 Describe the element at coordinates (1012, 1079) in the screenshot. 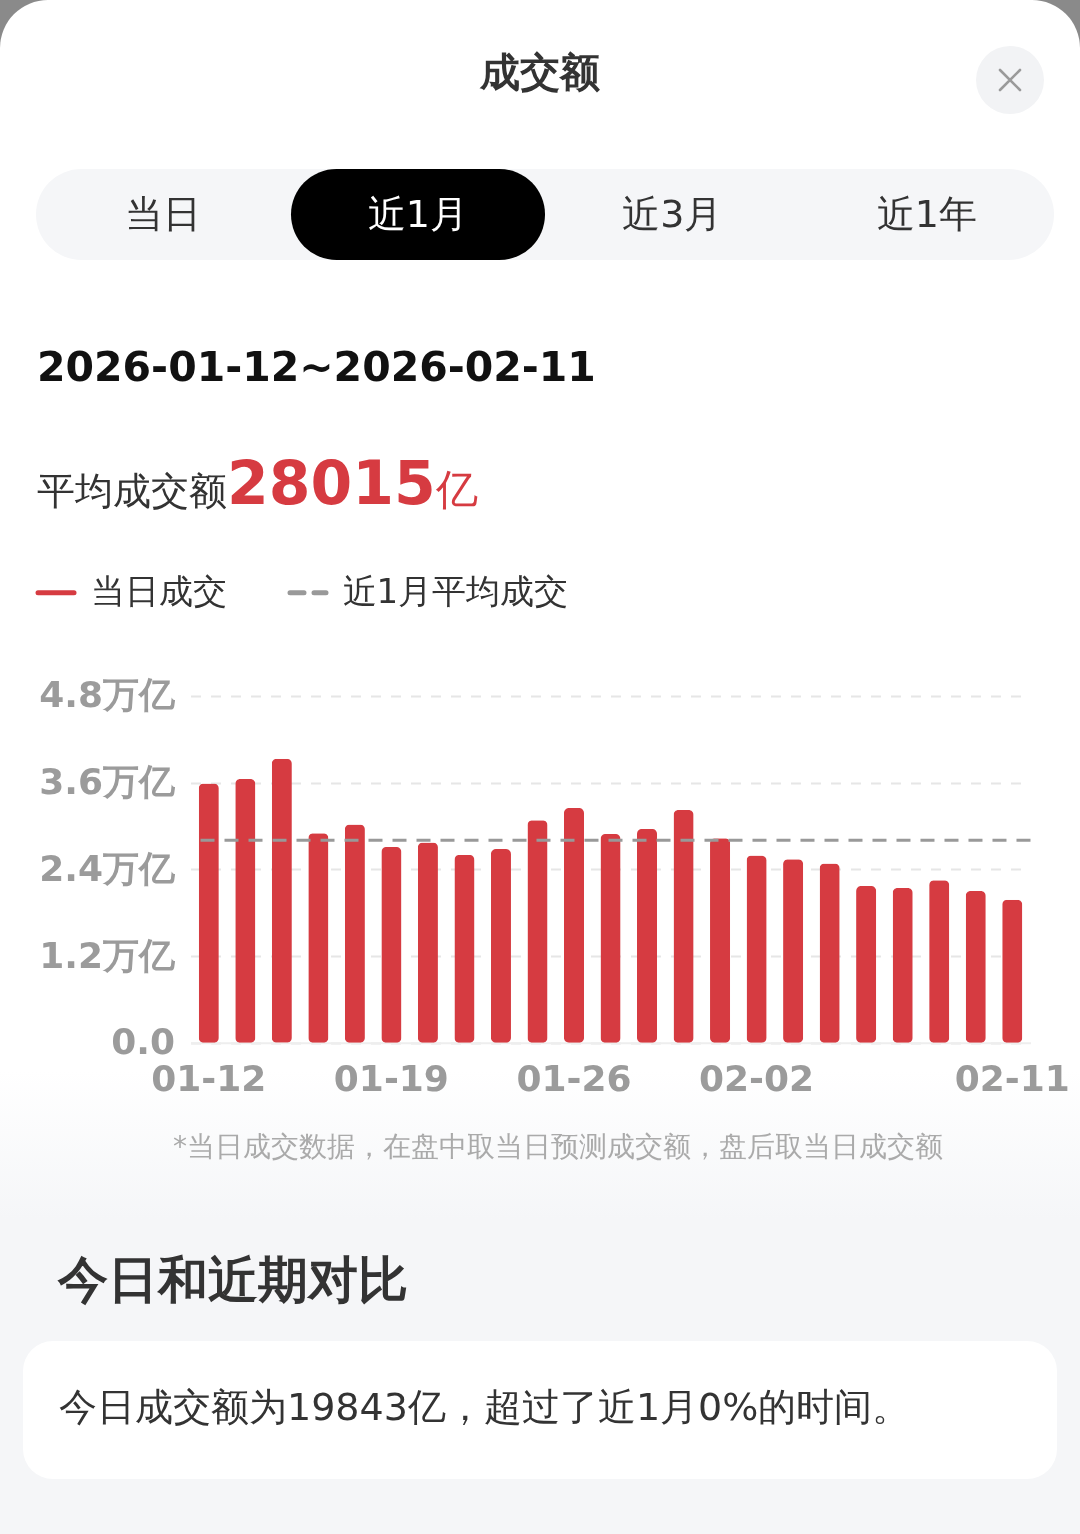

I see `x-tick-label: 02-11` at that location.